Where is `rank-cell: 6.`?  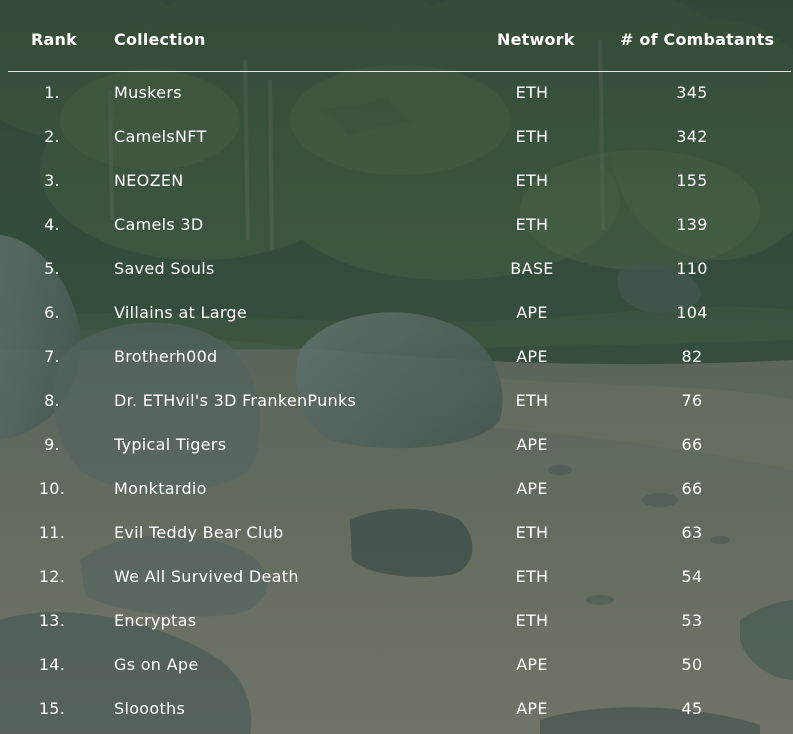
rank-cell: 6. is located at coordinates (52, 312).